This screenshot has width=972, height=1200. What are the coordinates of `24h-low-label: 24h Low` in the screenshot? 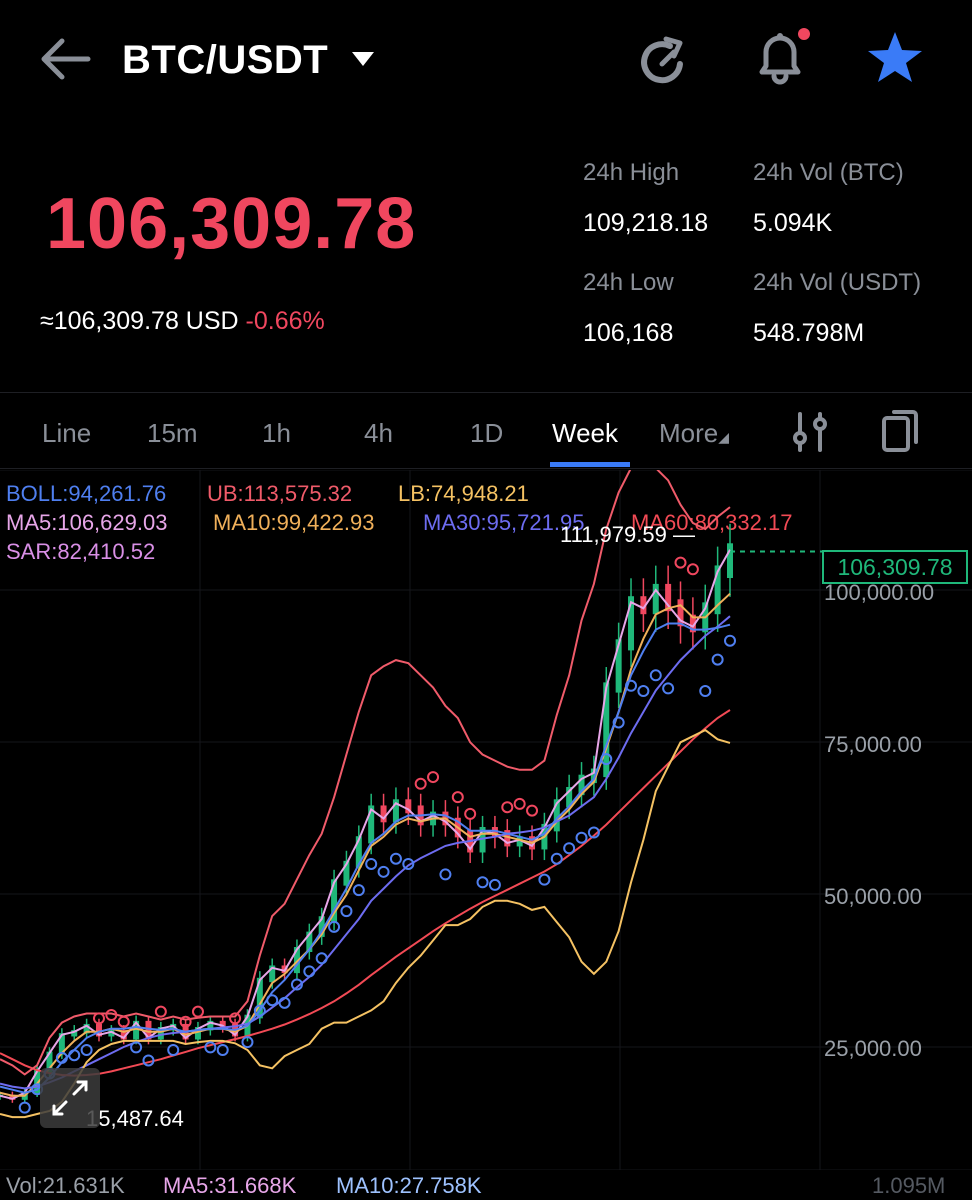 It's located at (628, 282).